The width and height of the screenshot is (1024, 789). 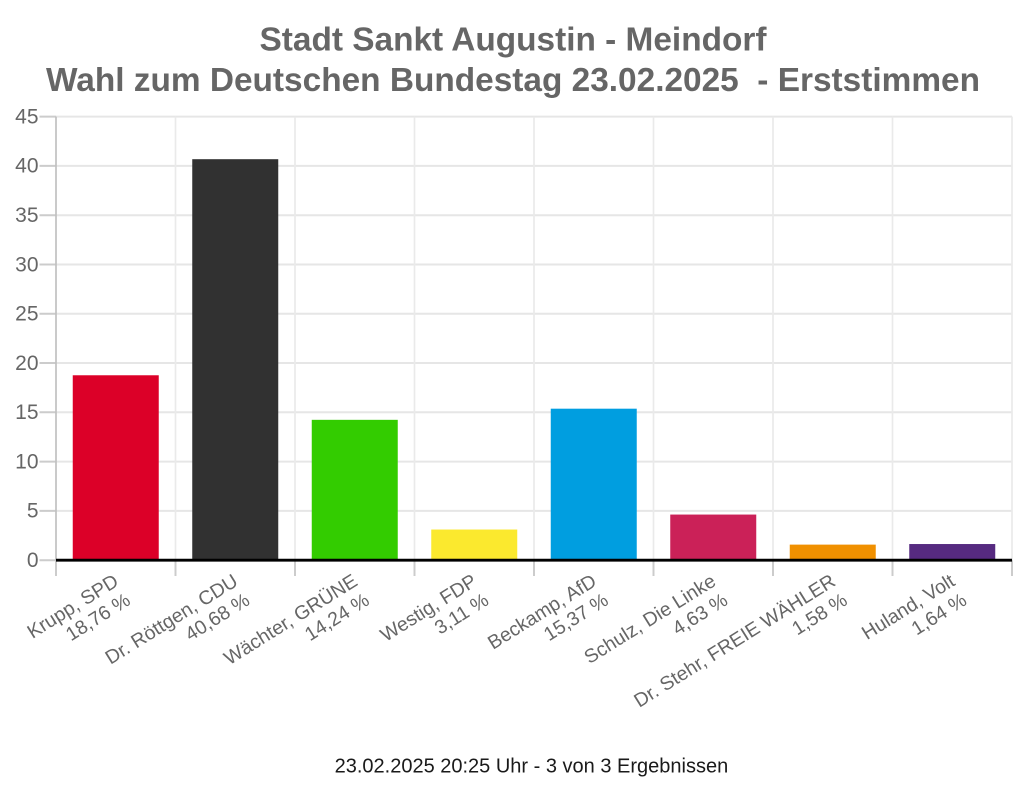 I want to click on svg-text:Stadt Sankt Augustin - Meindor: Stadt Sankt Augustin - Meindorf, so click(x=513, y=40).